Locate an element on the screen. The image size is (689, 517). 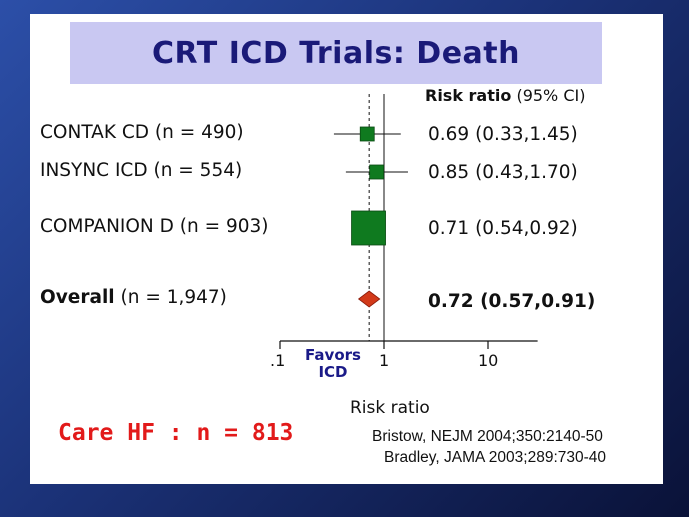
study-ci-value: 0.85 (0.43,1.70) is located at coordinates (503, 172).